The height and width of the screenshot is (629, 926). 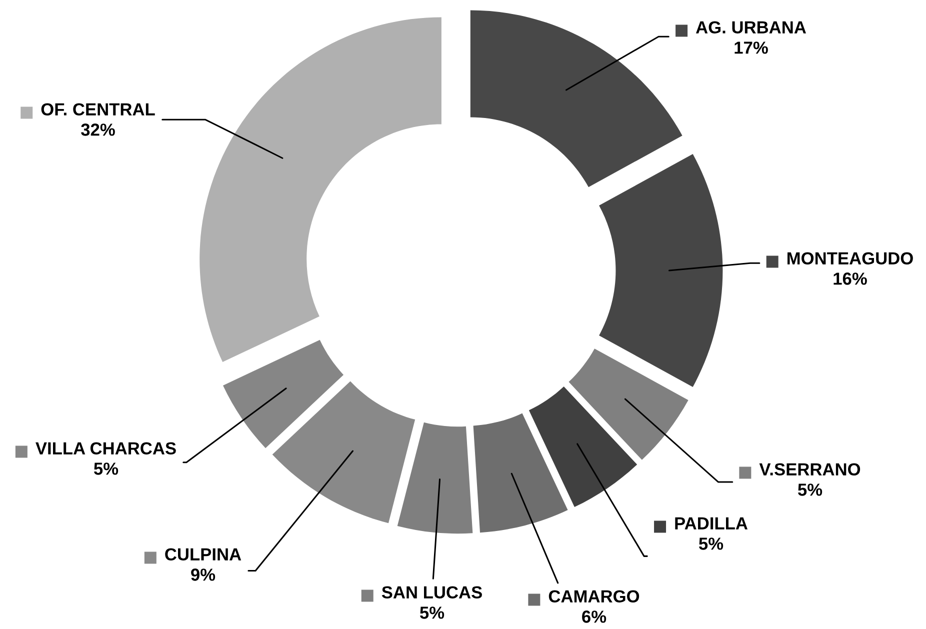 I want to click on data-label: 9%, so click(x=203, y=574).